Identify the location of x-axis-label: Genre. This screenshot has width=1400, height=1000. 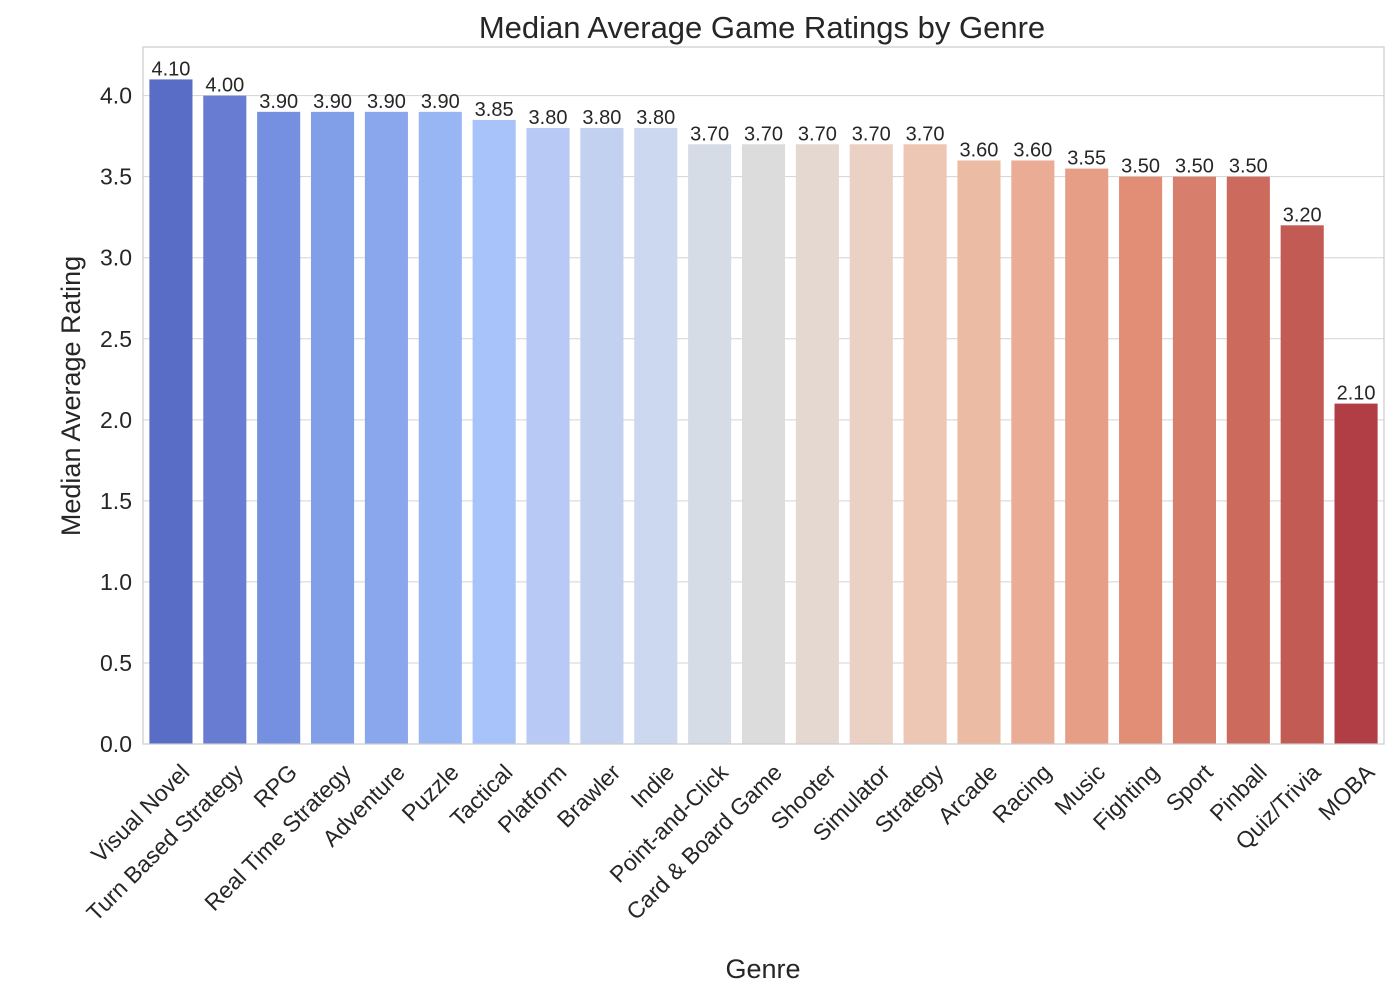
(762, 969).